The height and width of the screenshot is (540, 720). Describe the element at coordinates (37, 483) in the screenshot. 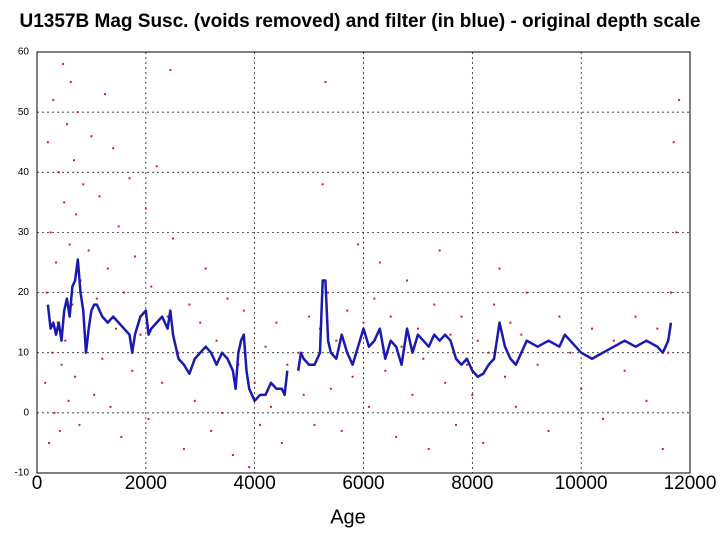

I see `x-tick-label: 0` at that location.